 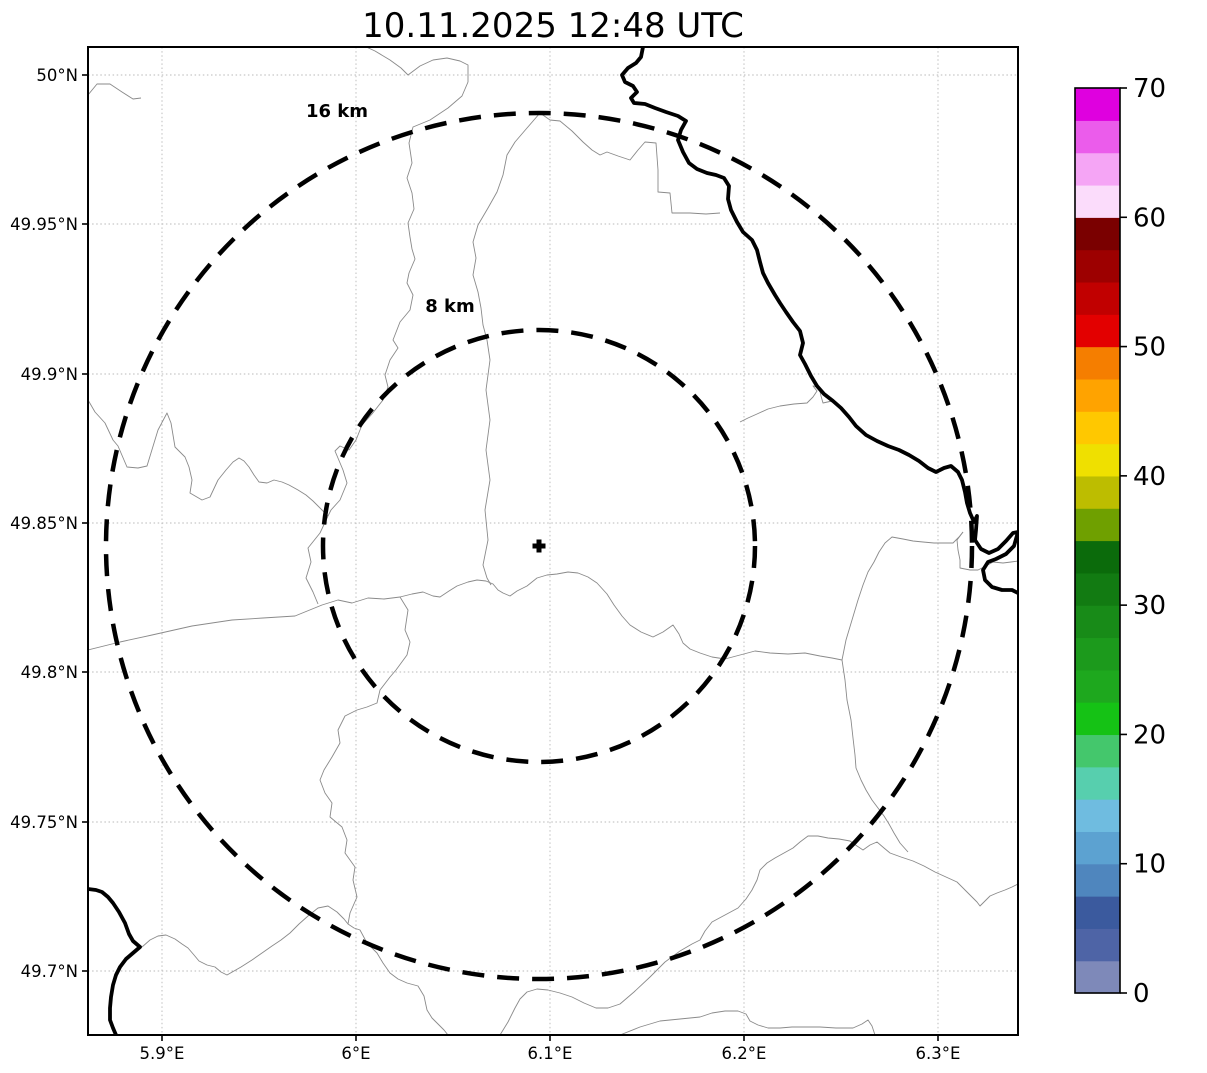 What do you see at coordinates (49, 672) in the screenshot?
I see `y-tick-label: 49.8°N` at bounding box center [49, 672].